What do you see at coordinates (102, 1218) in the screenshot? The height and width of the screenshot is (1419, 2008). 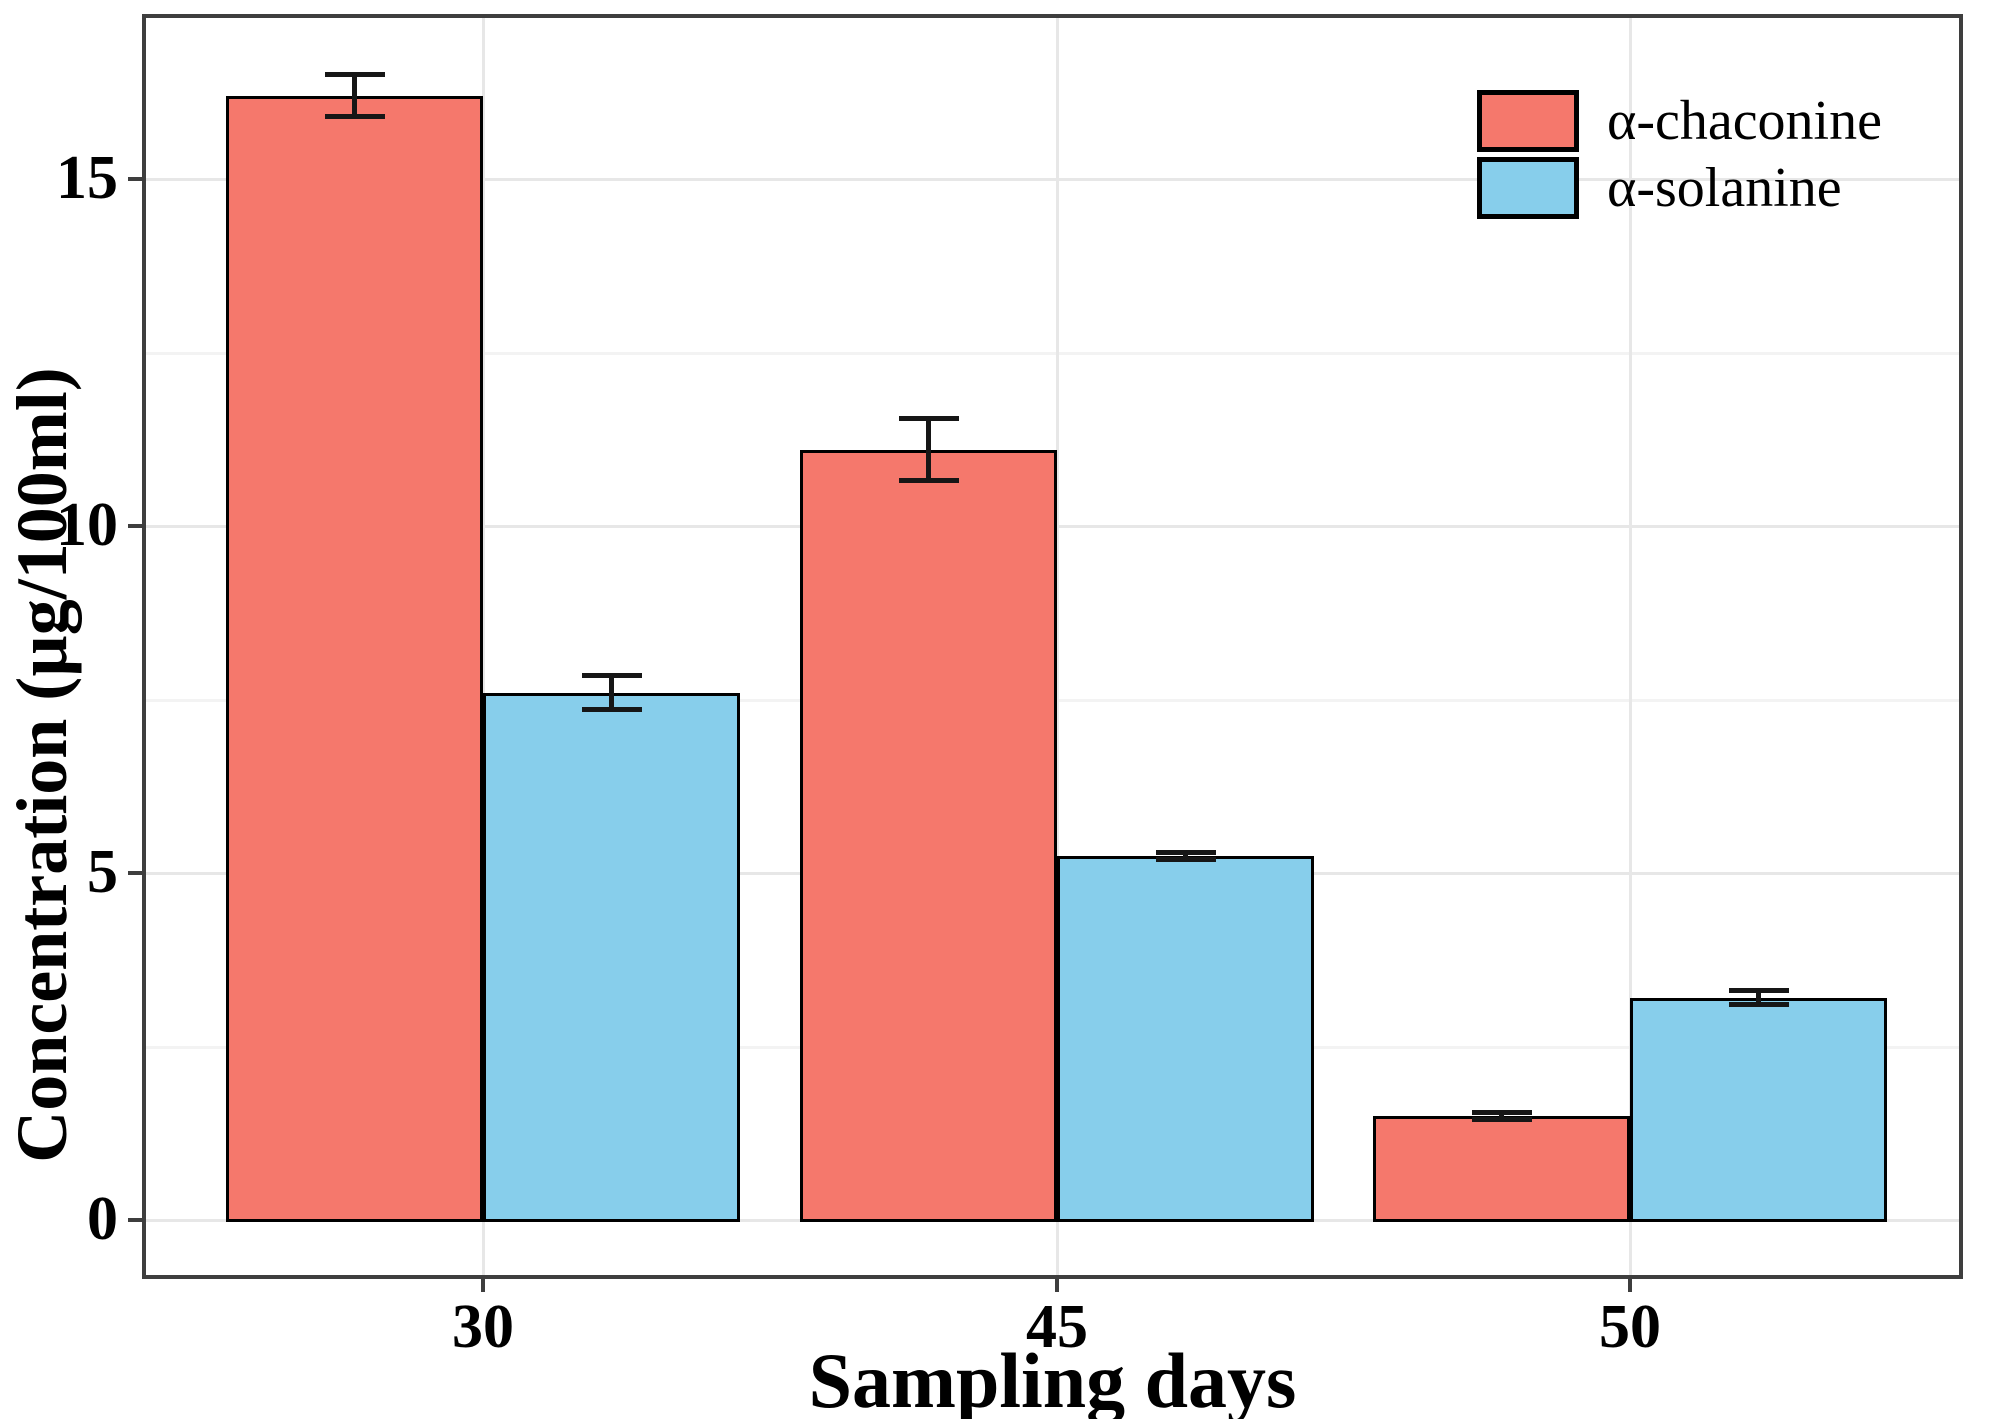 I see `y-tick-label: 0` at bounding box center [102, 1218].